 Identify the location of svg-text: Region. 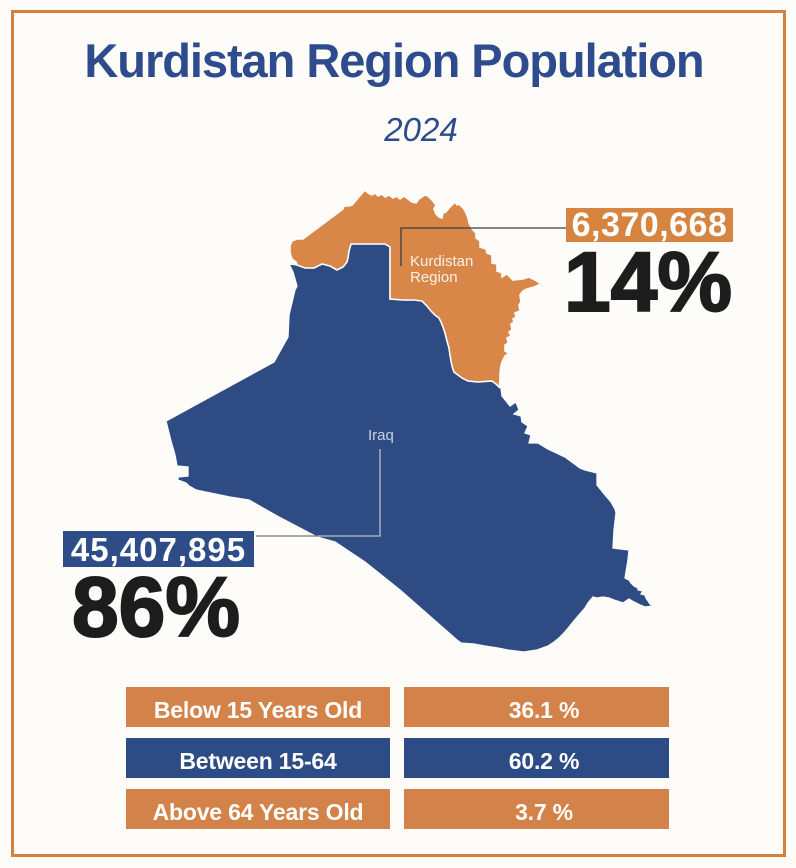
(434, 277).